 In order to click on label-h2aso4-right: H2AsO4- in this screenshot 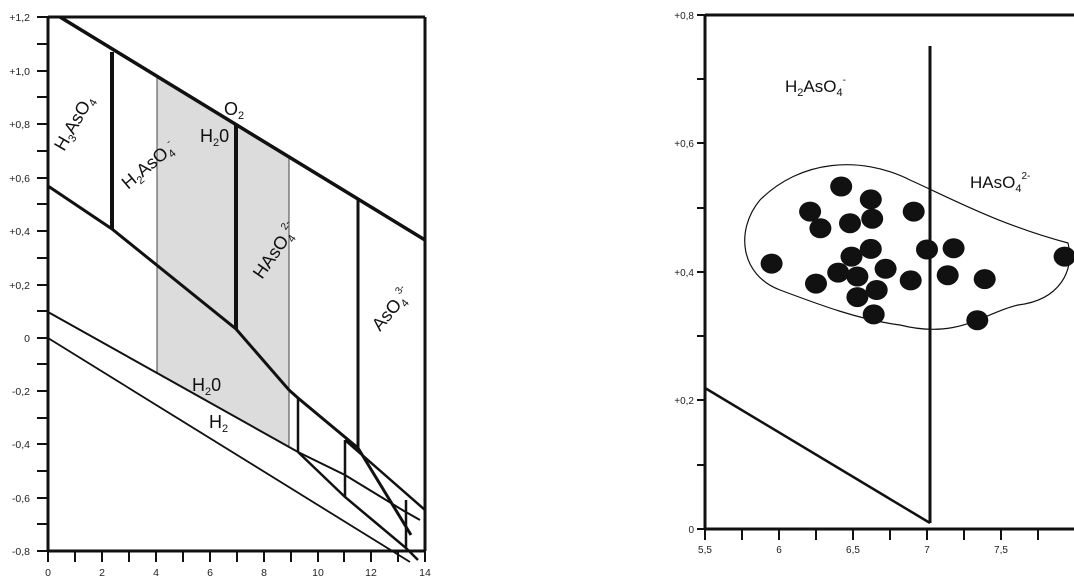, I will do `click(815, 87)`.